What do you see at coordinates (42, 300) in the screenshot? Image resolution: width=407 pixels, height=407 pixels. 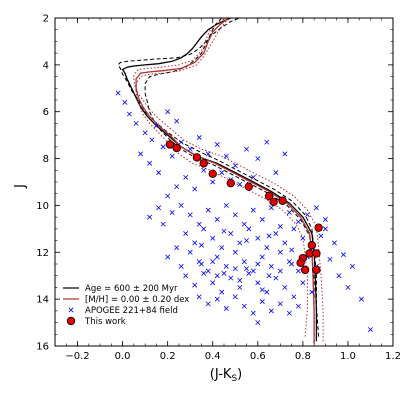 I see `y-tick-label: 14` at bounding box center [42, 300].